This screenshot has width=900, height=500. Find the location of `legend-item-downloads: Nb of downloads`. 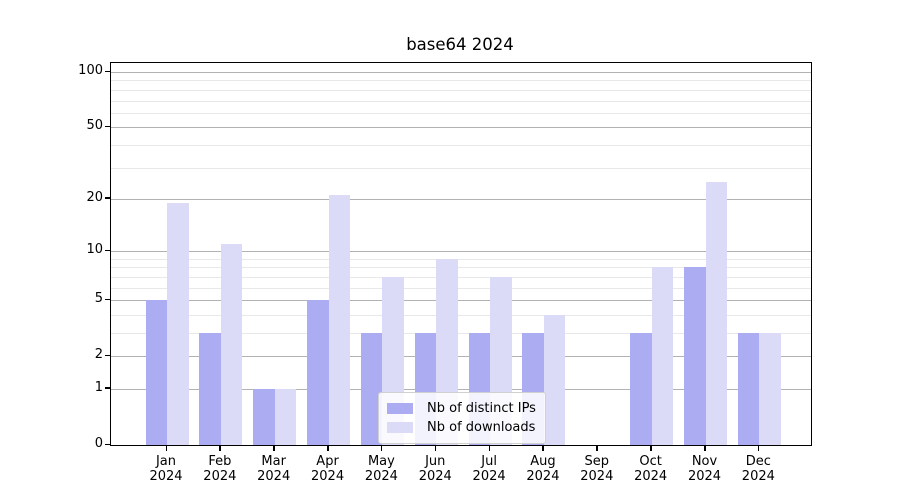

legend-item-downloads: Nb of downloads is located at coordinates (462, 427).